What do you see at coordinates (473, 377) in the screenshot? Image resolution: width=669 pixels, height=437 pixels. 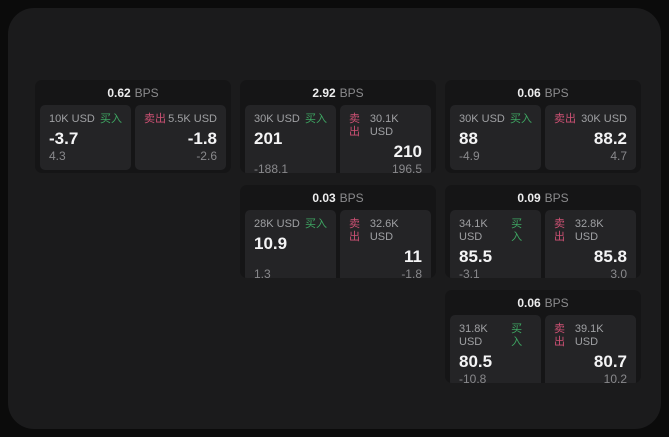 I see `buy-change: -10.8` at bounding box center [473, 377].